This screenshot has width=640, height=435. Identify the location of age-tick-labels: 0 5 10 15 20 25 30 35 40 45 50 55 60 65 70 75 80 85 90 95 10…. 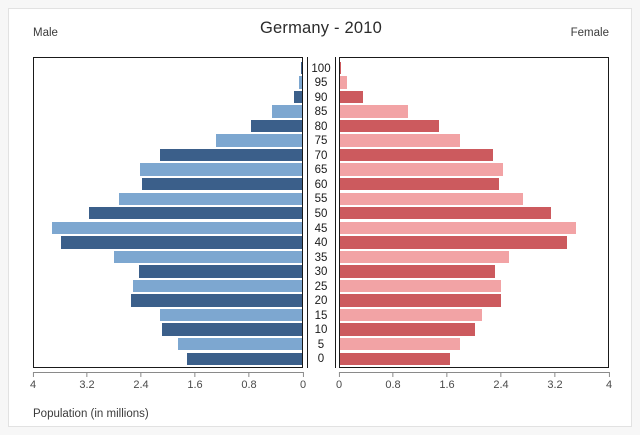
(321, 212).